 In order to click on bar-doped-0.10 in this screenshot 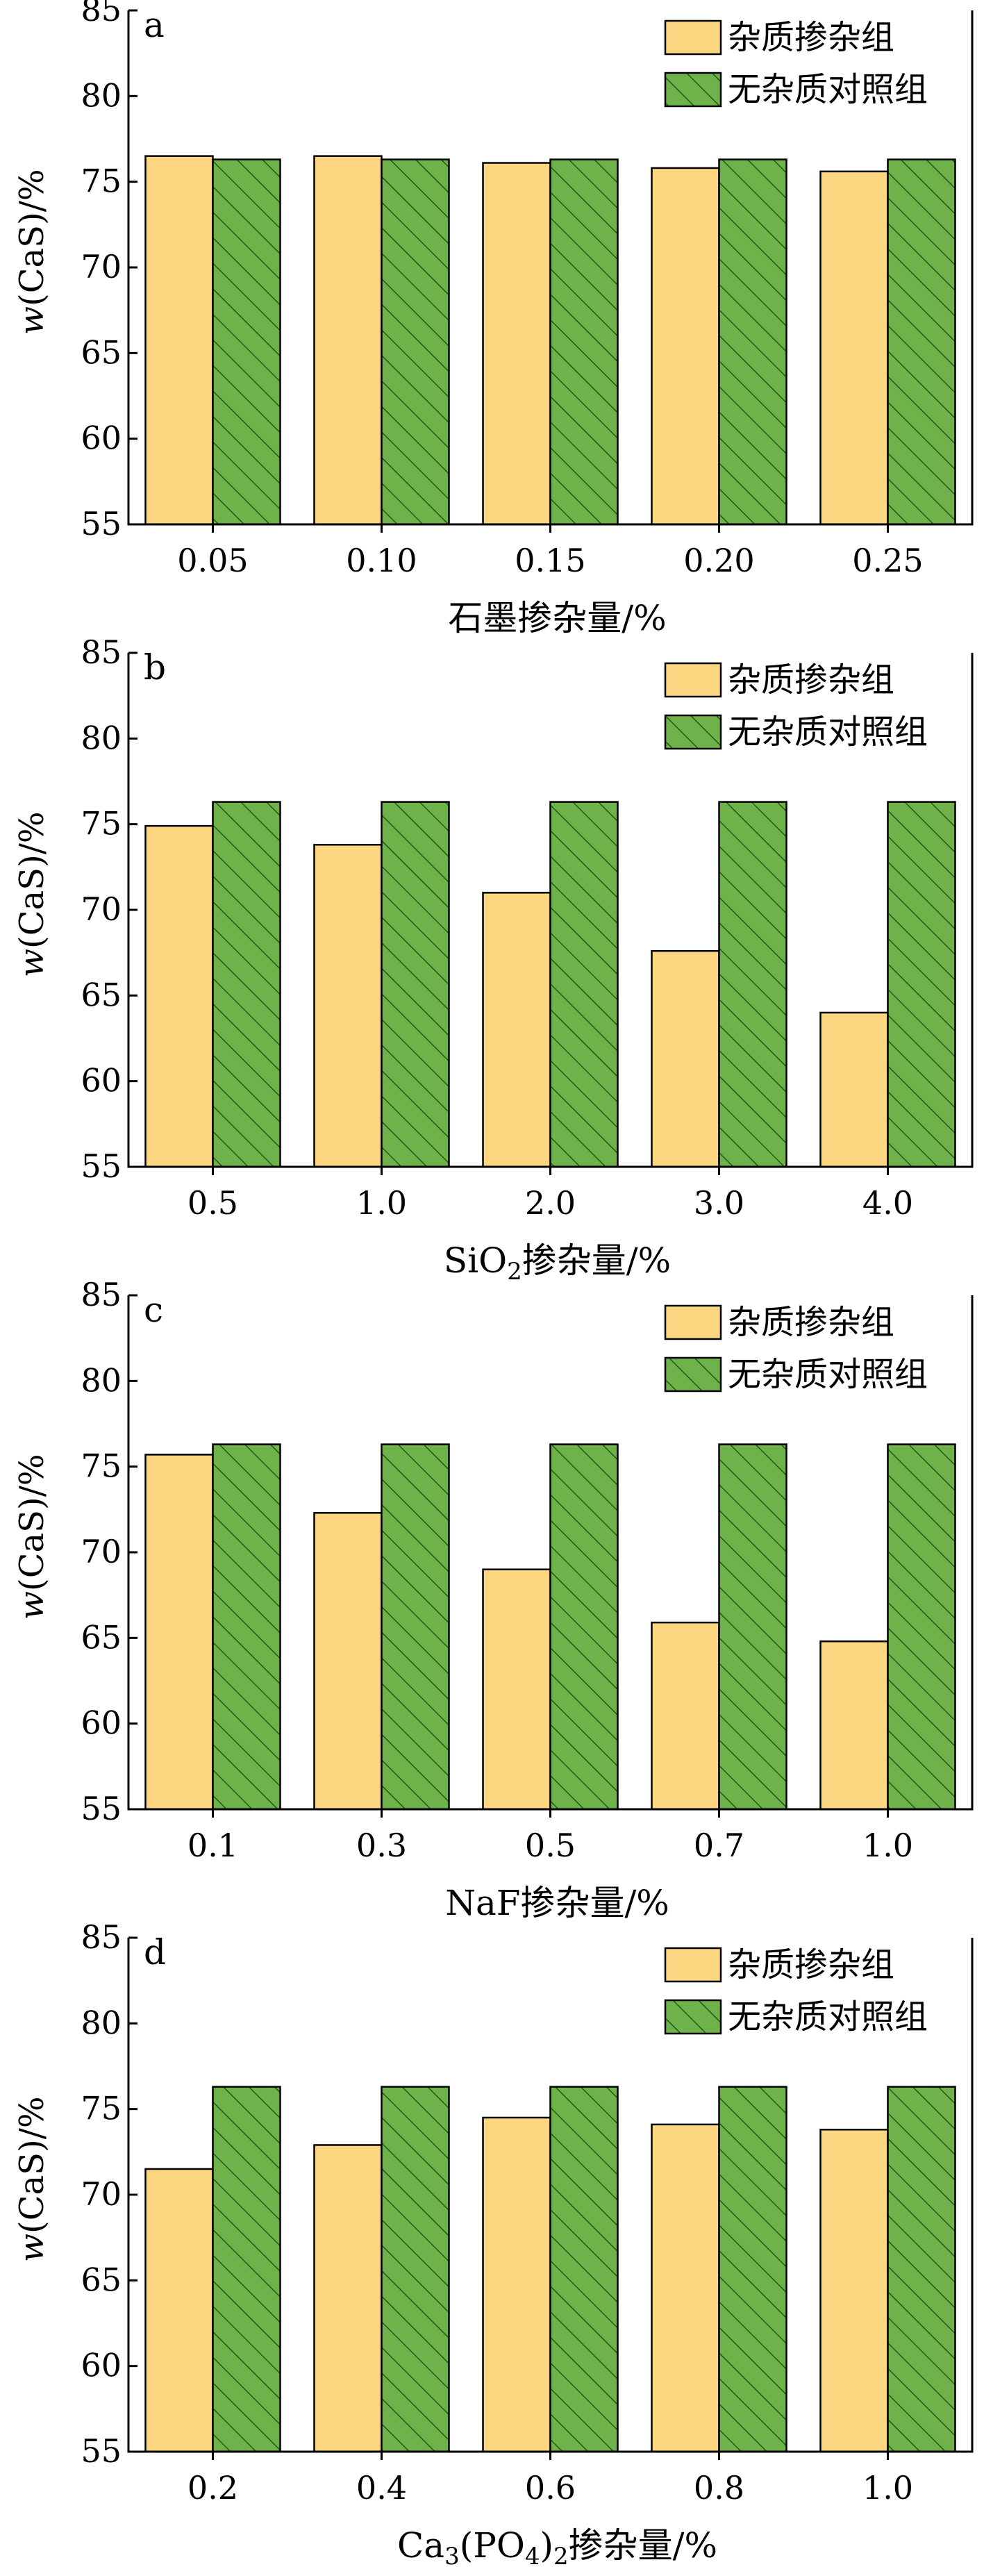, I will do `click(348, 340)`.